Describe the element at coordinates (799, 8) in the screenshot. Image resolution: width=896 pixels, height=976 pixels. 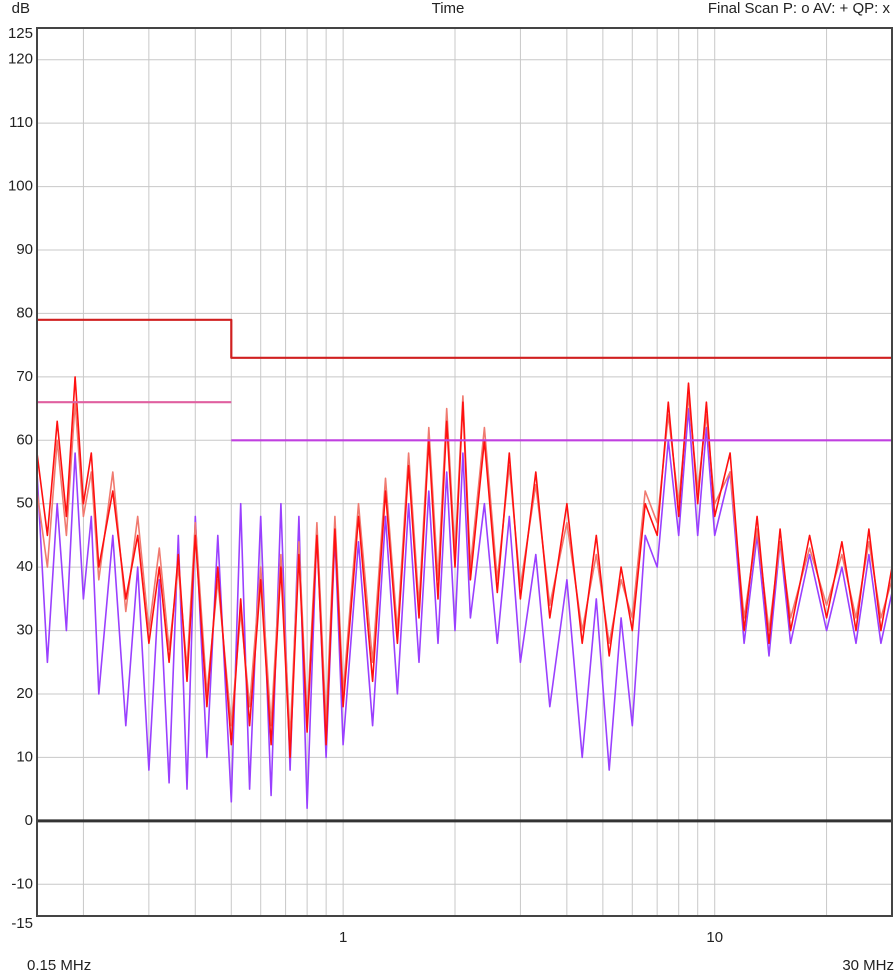
I see `scan-legend: Final Scan P: o AV: + QP: x` at that location.